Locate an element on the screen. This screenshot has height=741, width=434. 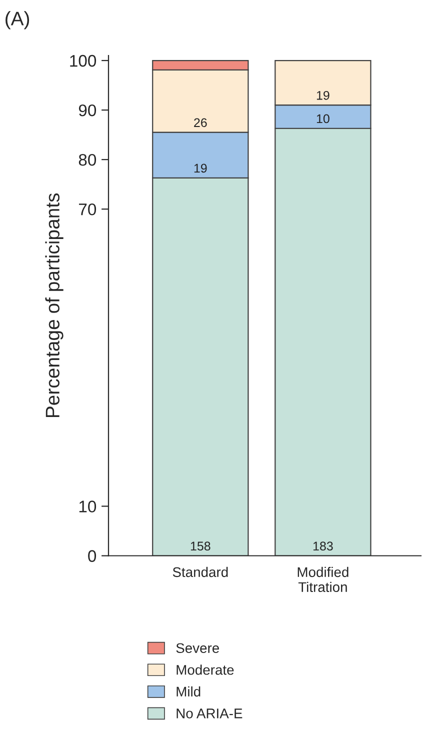
annotation: 26 is located at coordinates (200, 123).